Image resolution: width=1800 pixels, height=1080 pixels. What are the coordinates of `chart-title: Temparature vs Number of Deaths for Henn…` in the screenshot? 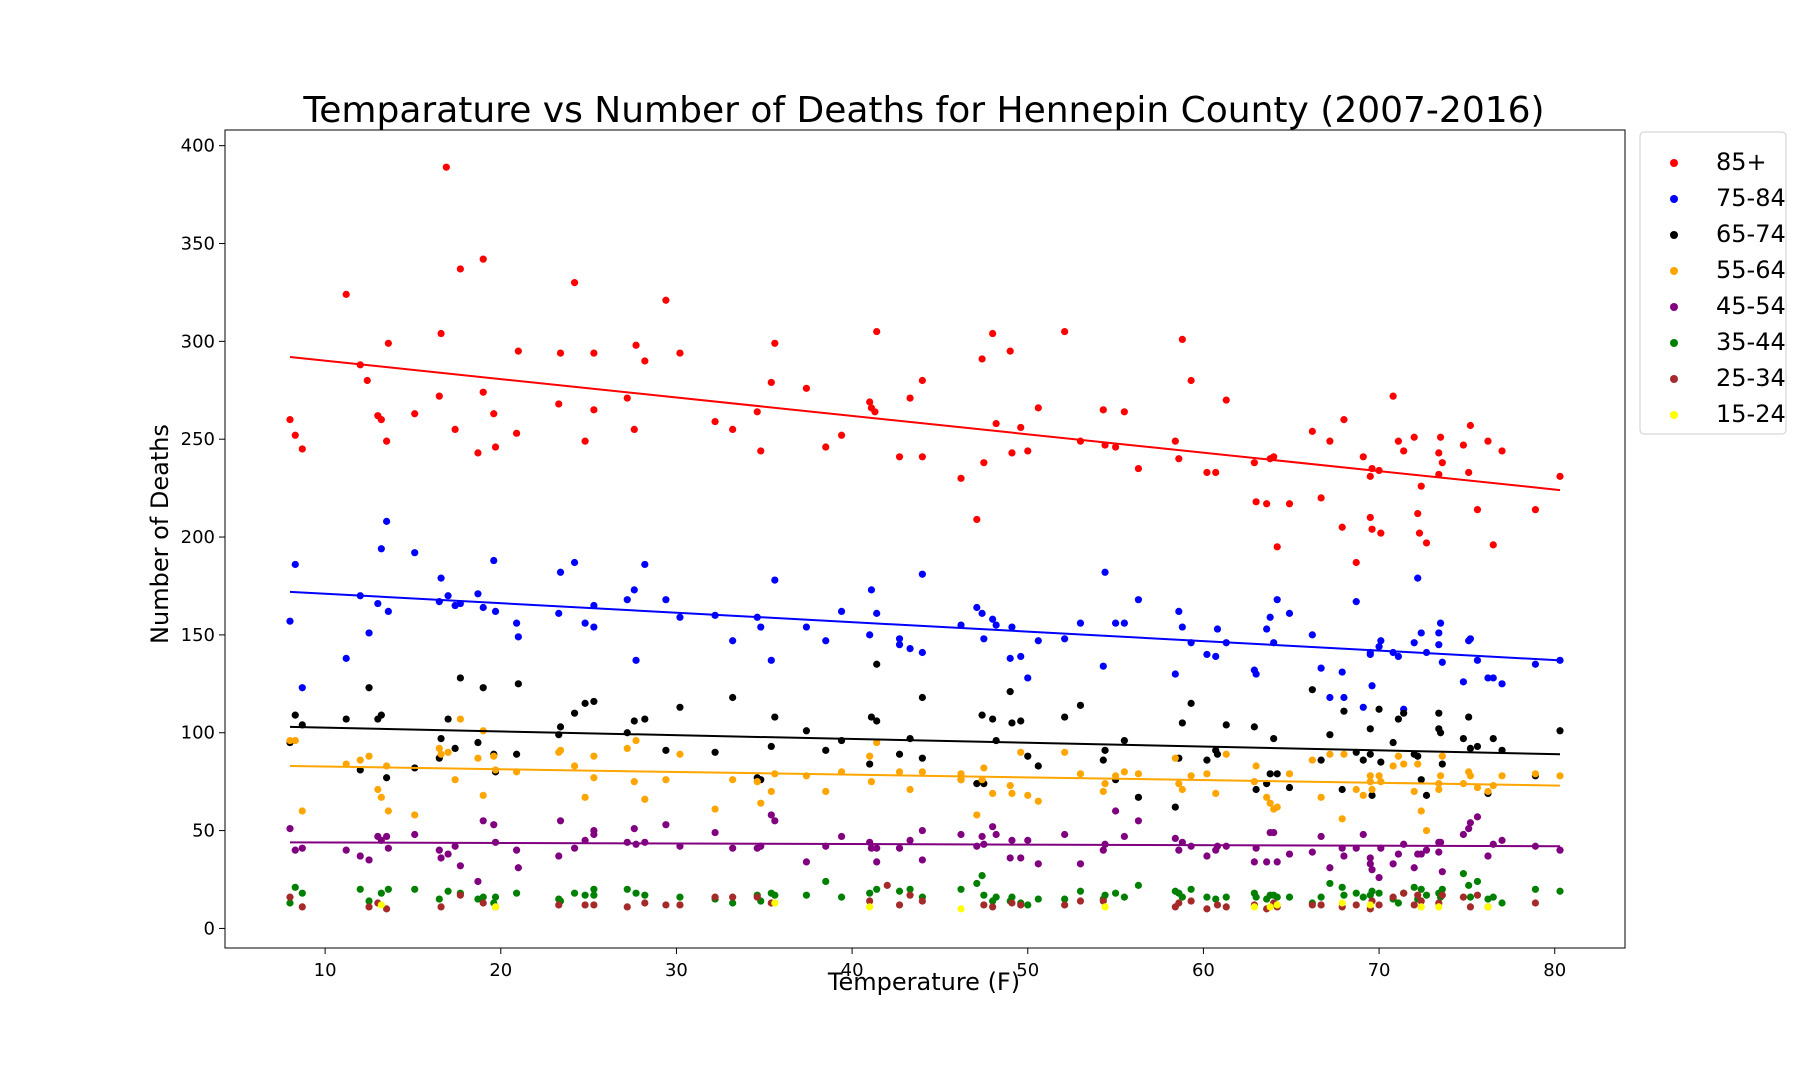 It's located at (923, 110).